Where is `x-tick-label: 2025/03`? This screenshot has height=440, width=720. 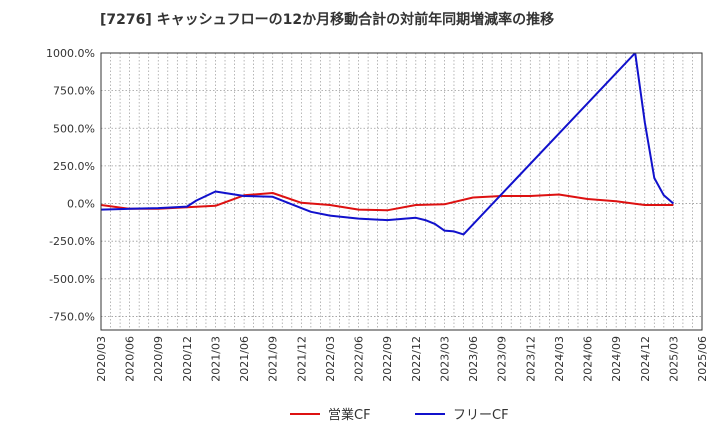
x-tick-label: 2025/03 is located at coordinates (673, 359).